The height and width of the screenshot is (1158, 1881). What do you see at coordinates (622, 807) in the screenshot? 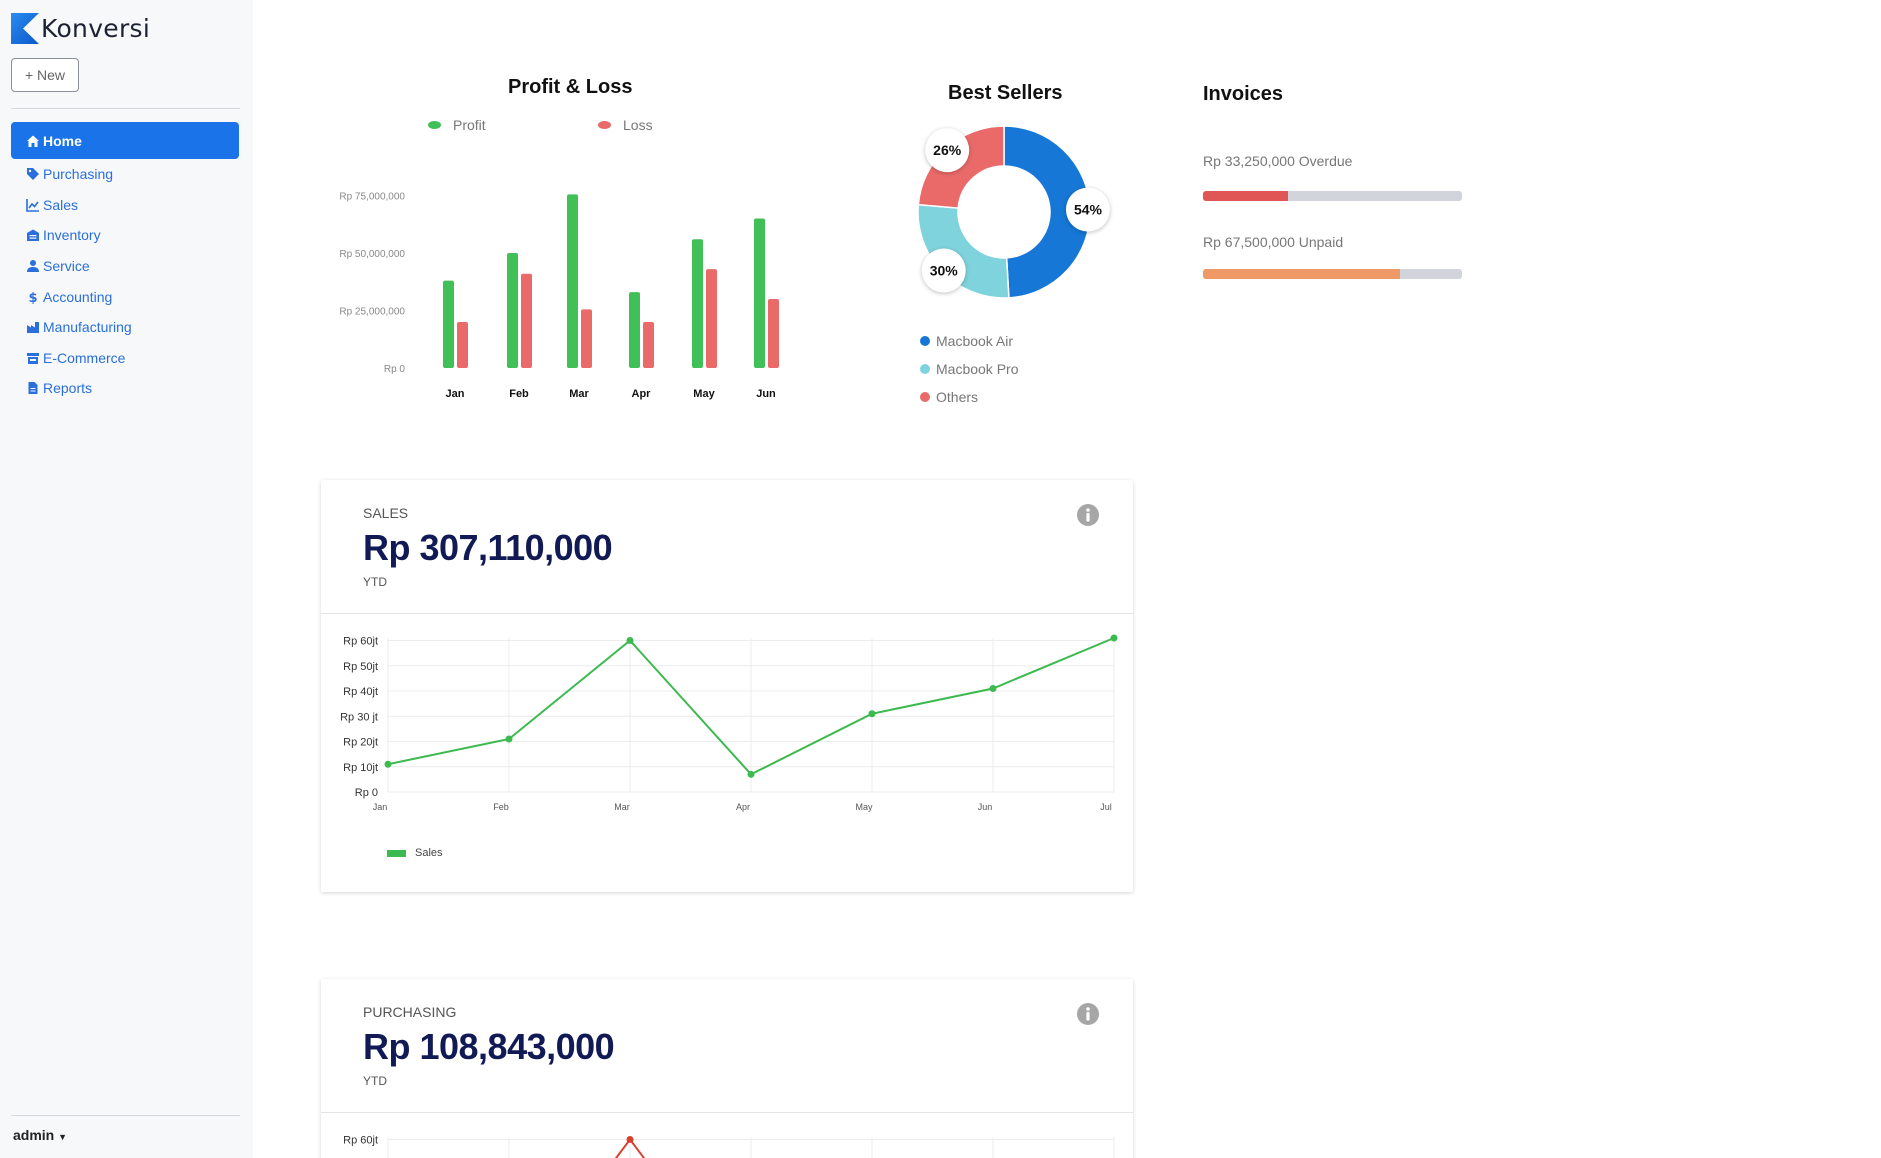
I see `x-tick-label: Mar` at bounding box center [622, 807].